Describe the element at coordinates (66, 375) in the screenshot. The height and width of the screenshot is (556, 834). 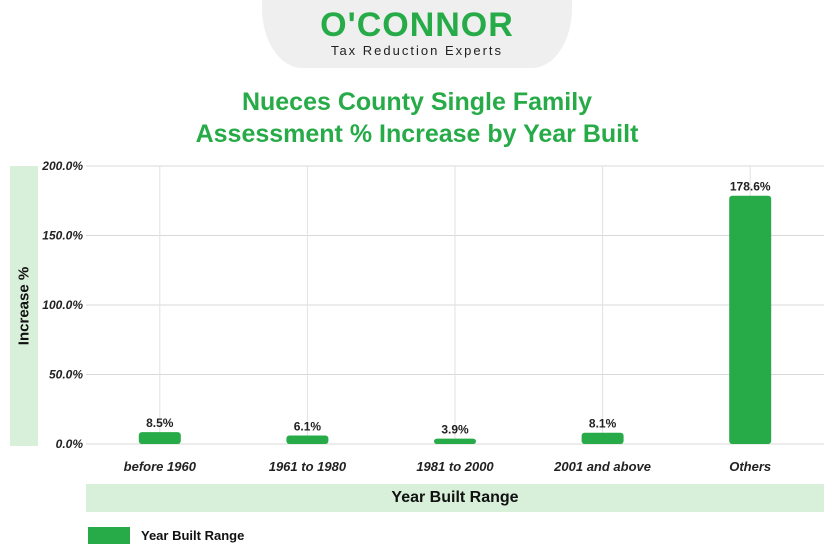
I see `y-tick-label: 50.0%` at that location.